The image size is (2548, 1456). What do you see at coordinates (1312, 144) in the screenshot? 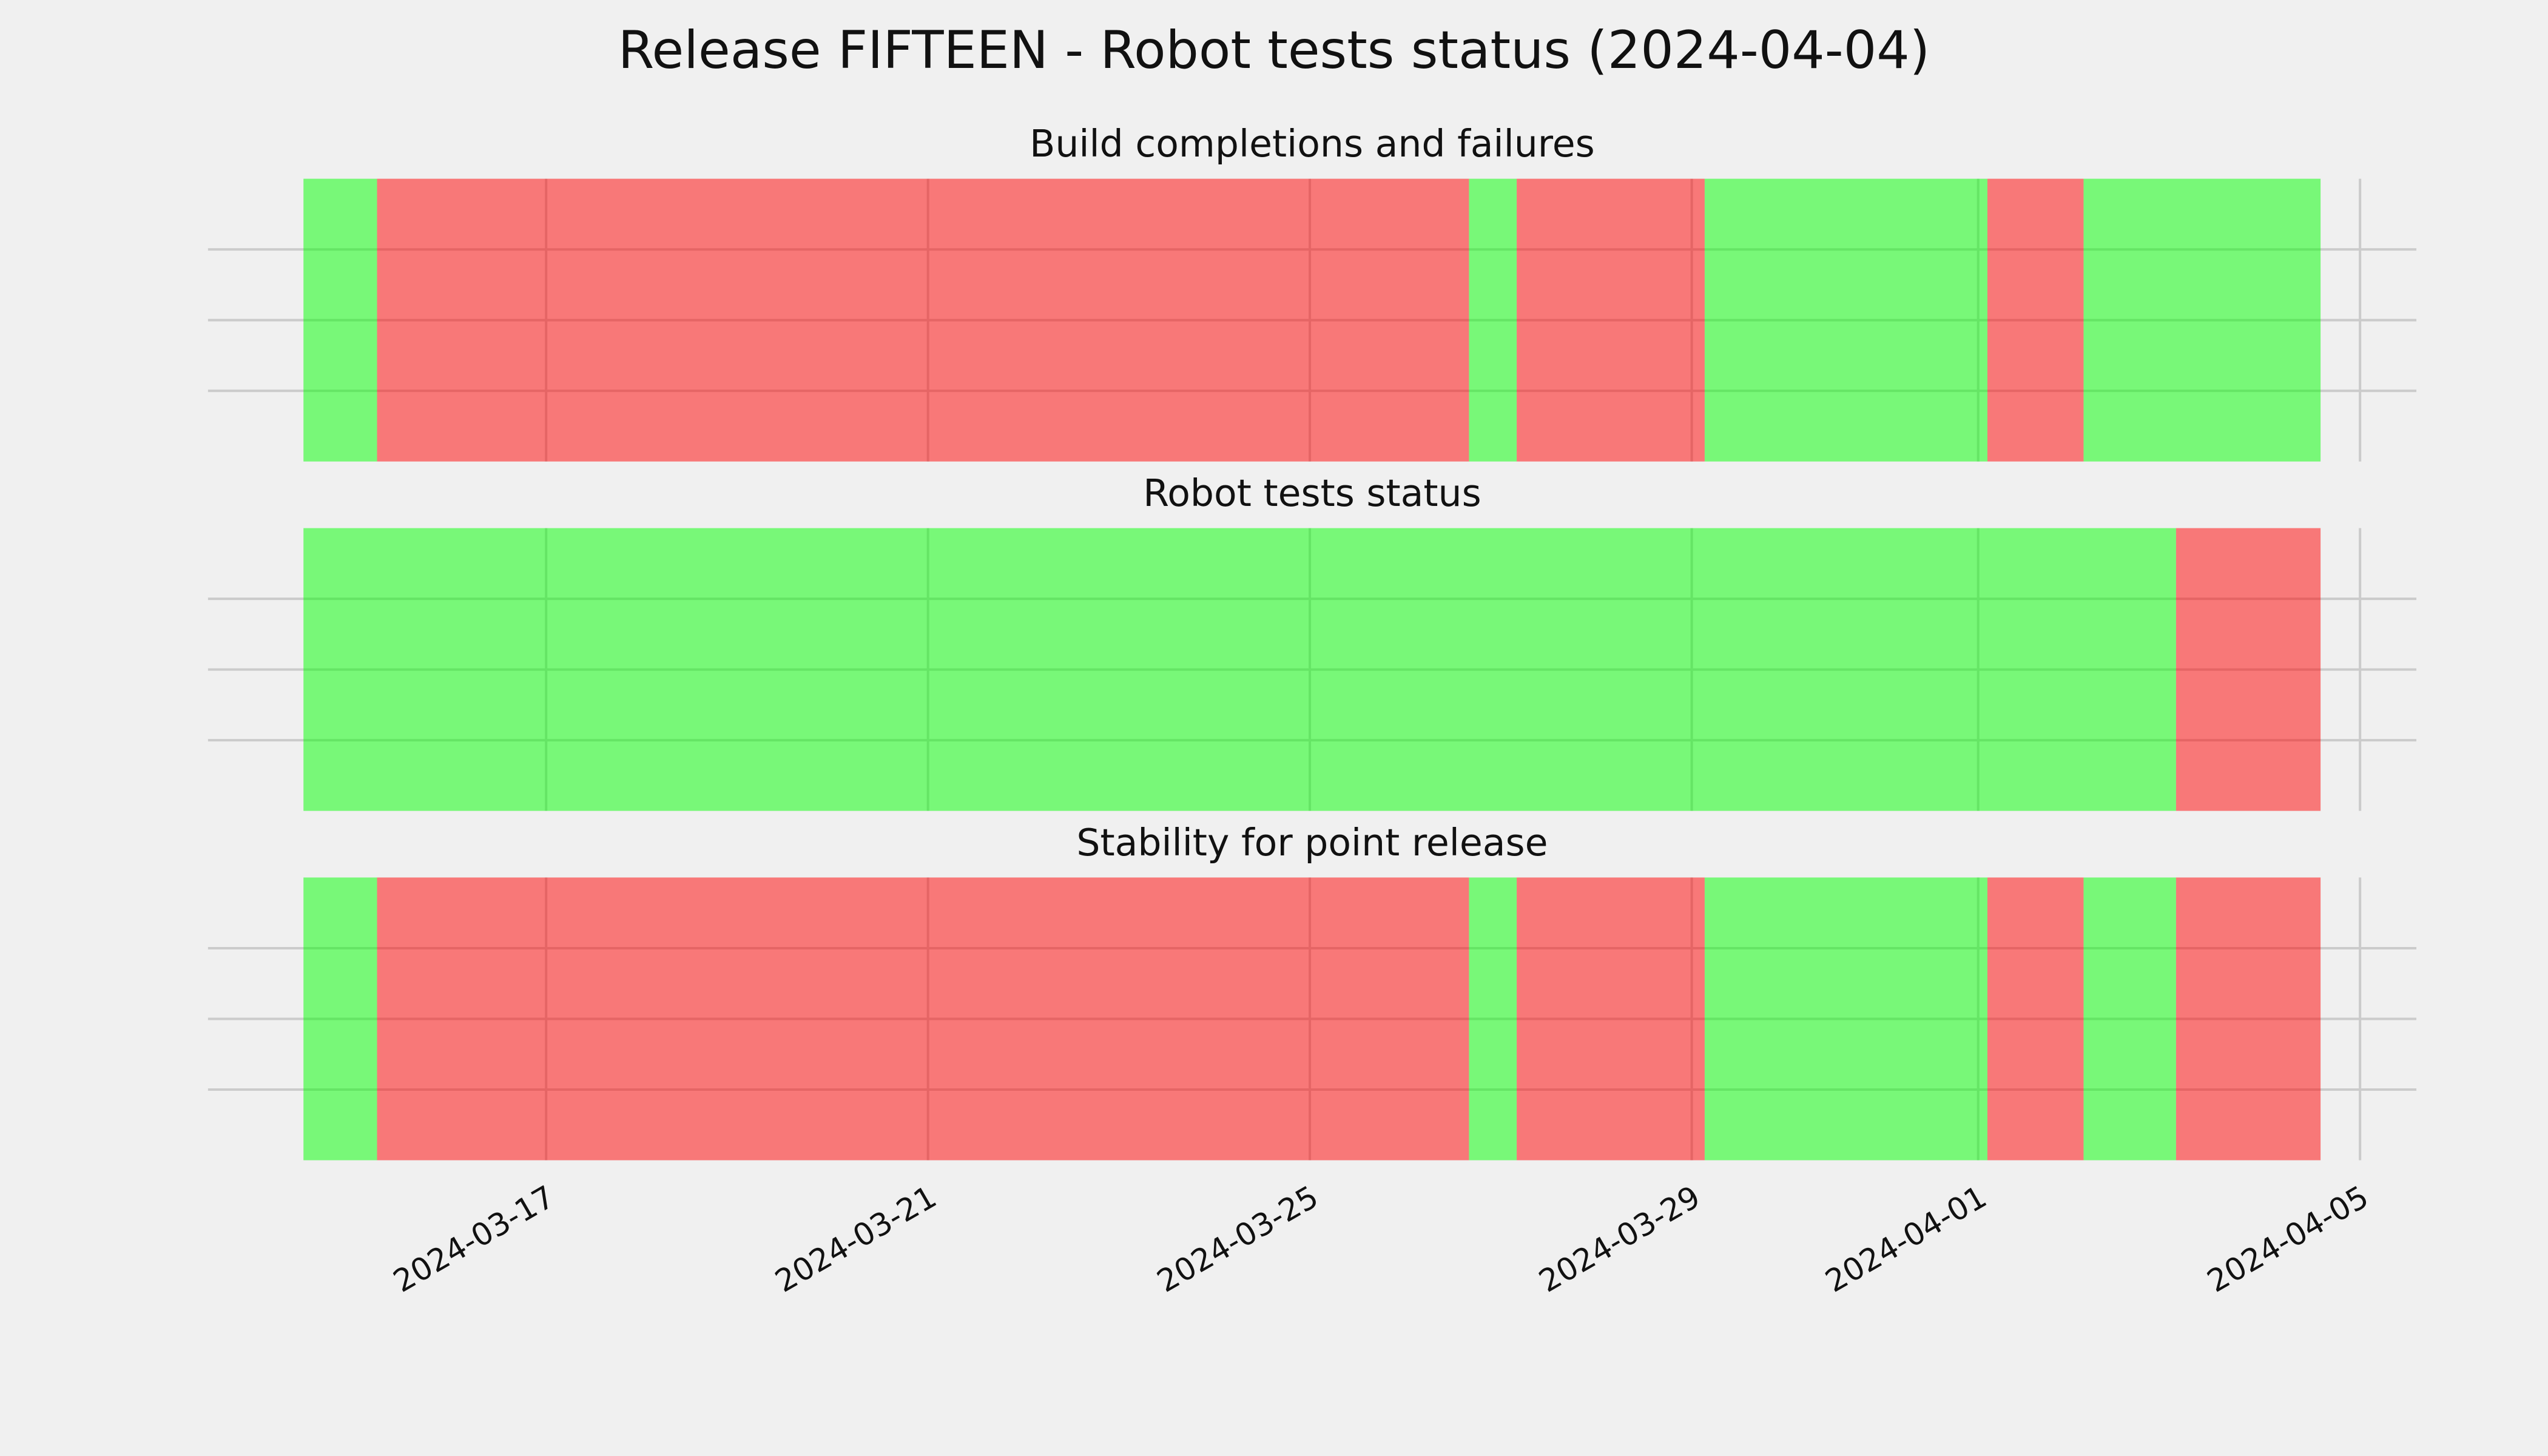
I see `subplot-title: Build completions and failures` at bounding box center [1312, 144].